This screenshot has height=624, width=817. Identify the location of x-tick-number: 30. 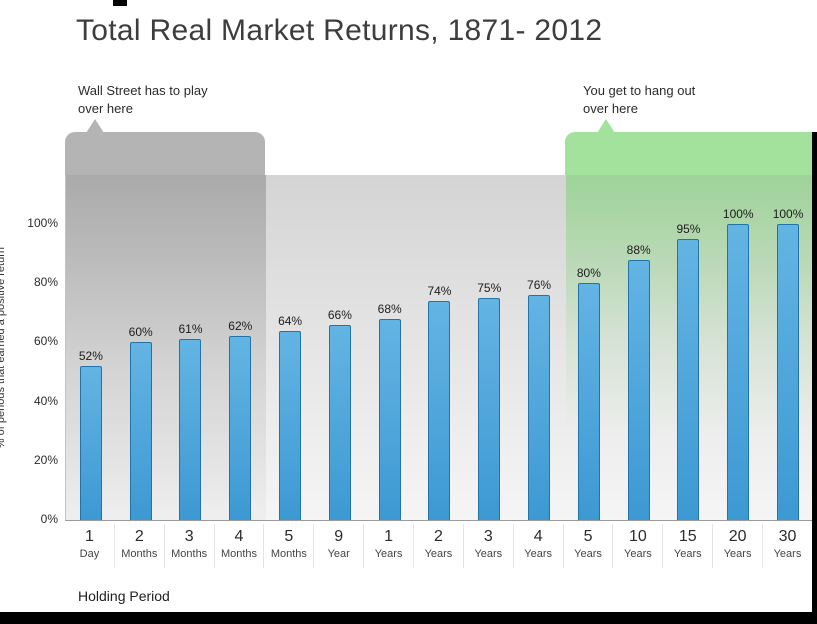
(787, 536).